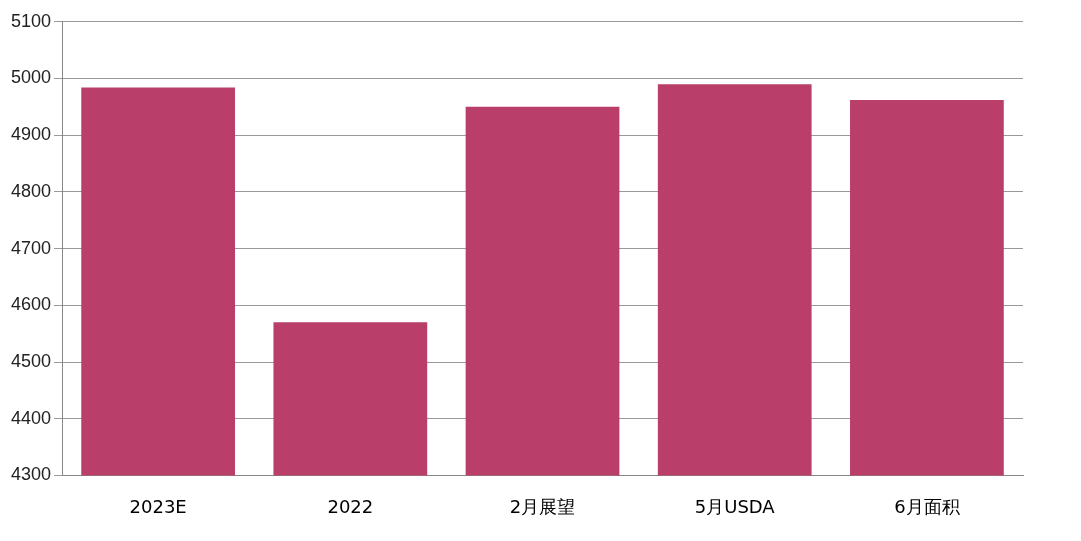  What do you see at coordinates (31, 304) in the screenshot?
I see `y-tick-label: 4600` at bounding box center [31, 304].